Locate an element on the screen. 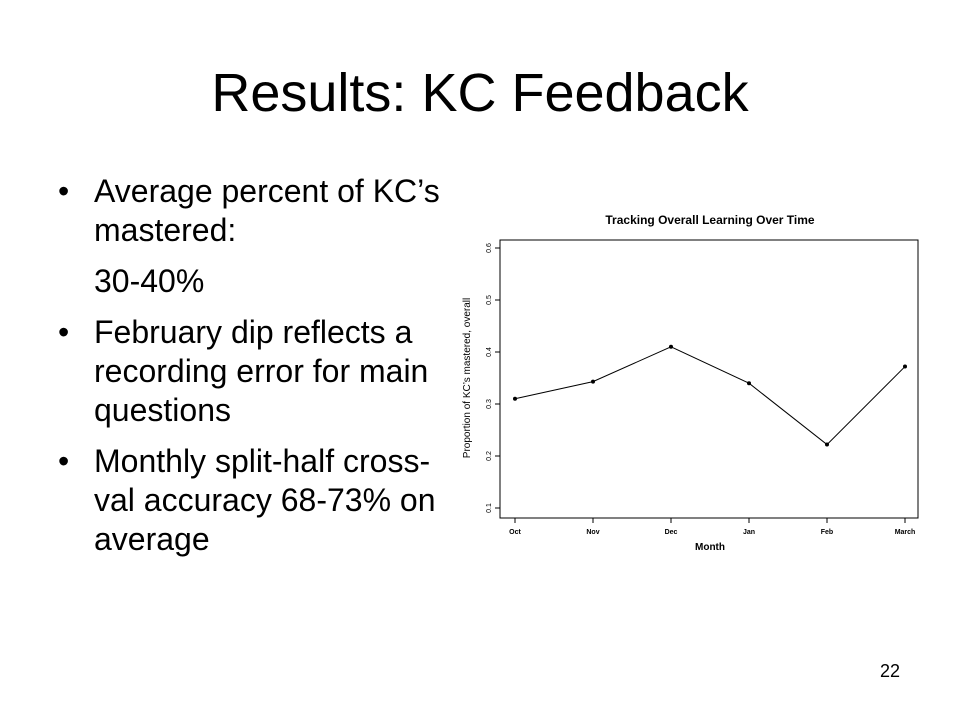 This screenshot has height=720, width=960. x-ticks: Oct Nov Dec Jan Feb March is located at coordinates (712, 527).